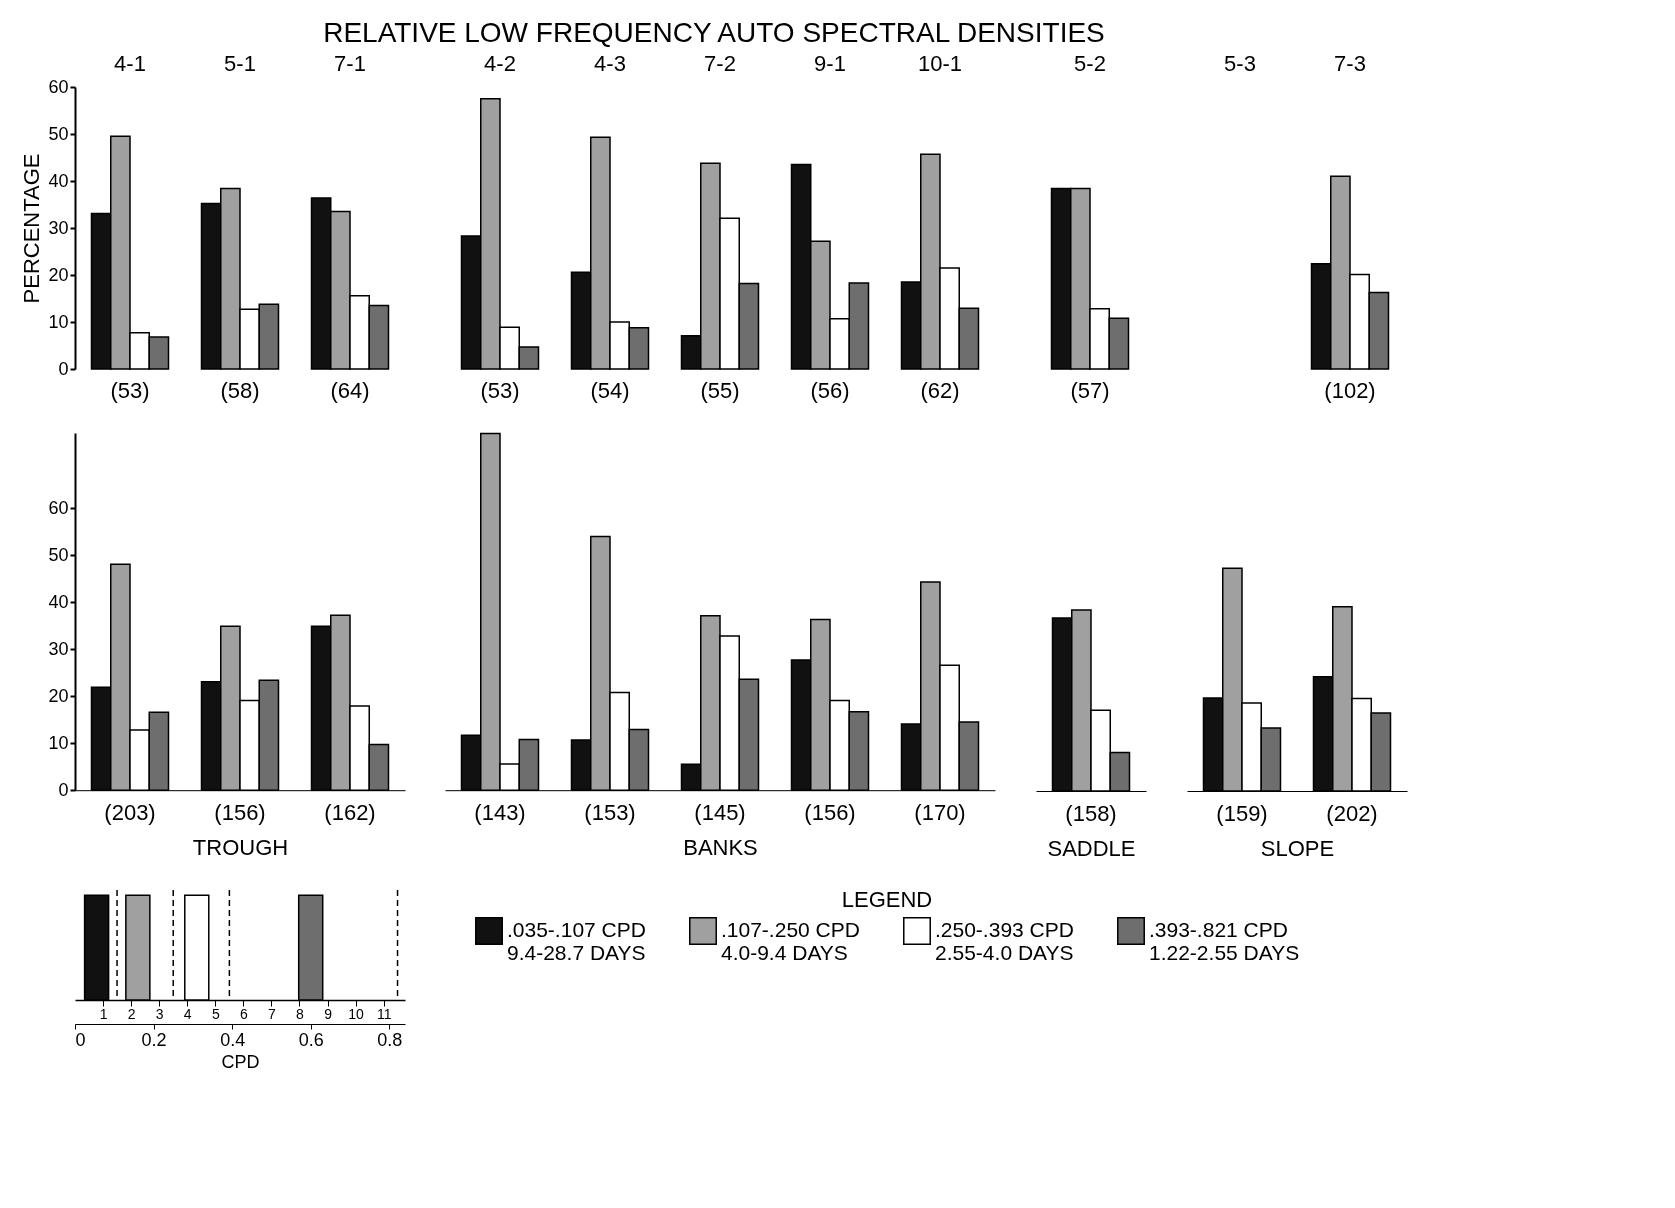  What do you see at coordinates (720, 847) in the screenshot?
I see `x-axis-title: BANKS` at bounding box center [720, 847].